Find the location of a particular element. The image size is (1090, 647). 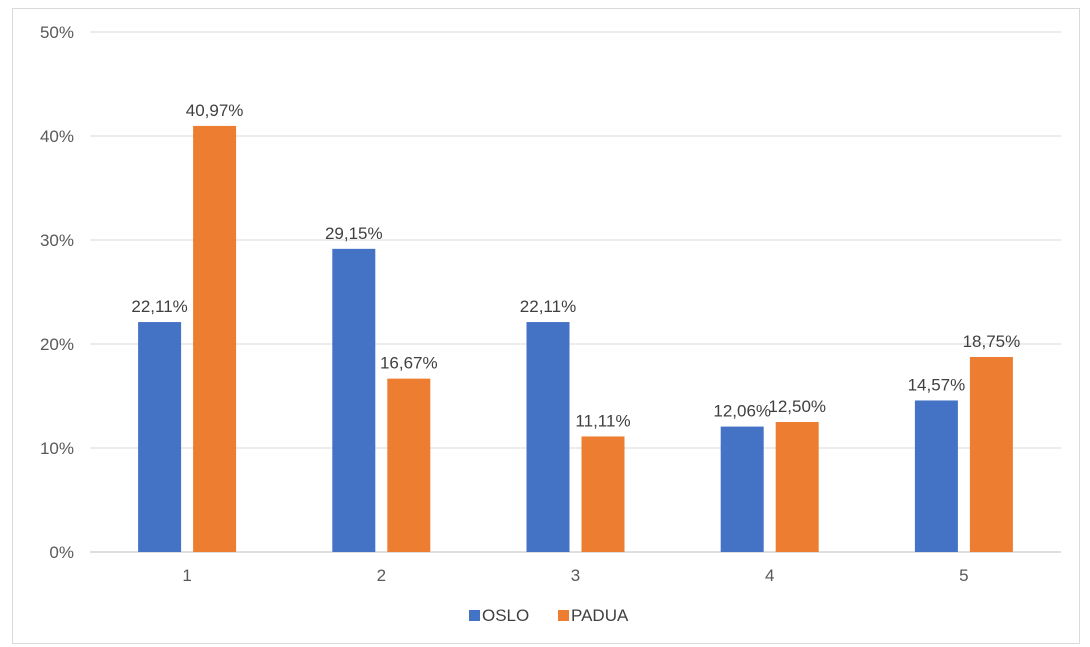

x-tick-label: 3 is located at coordinates (575, 575).